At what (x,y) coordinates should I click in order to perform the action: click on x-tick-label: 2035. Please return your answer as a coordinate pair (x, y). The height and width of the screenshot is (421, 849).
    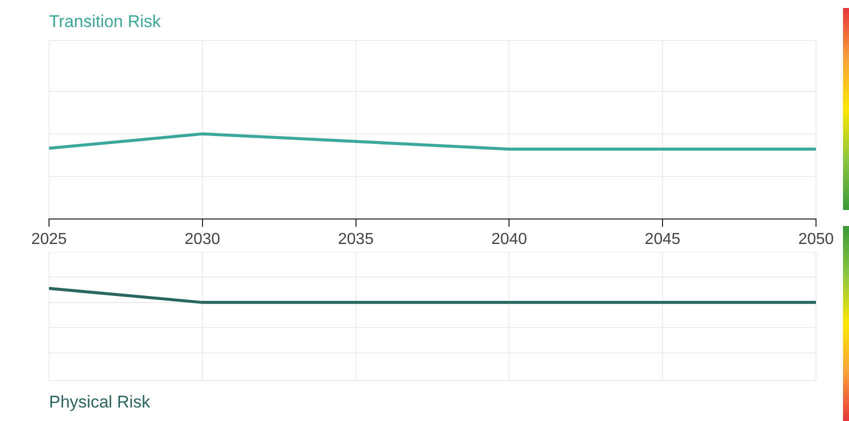
    Looking at the image, I should click on (356, 239).